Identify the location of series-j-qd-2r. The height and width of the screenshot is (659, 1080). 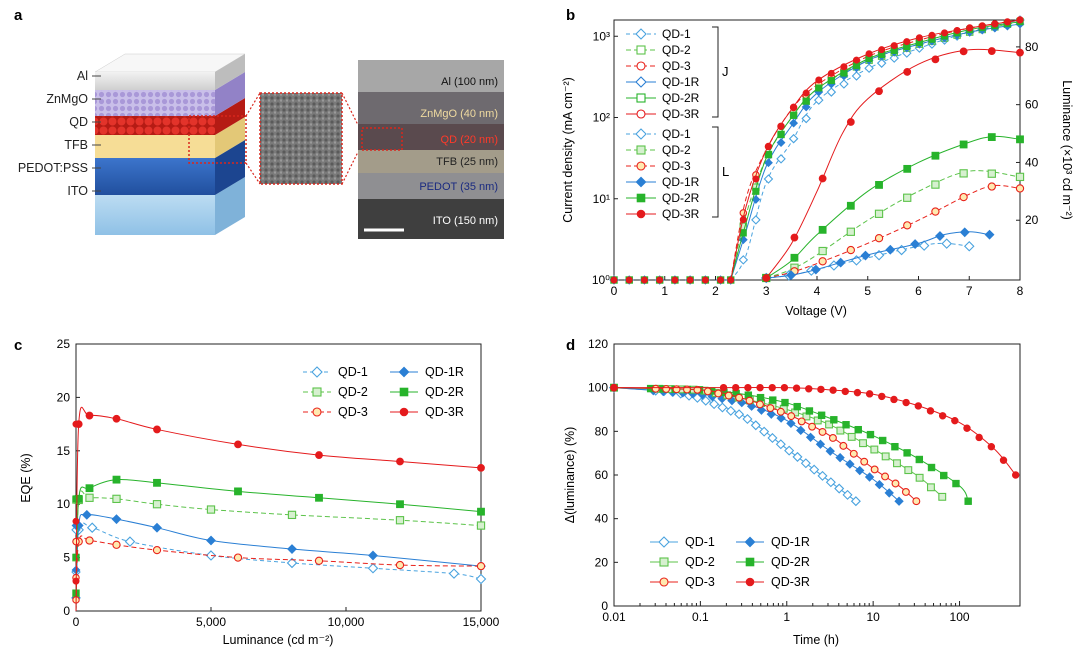
(875, 151).